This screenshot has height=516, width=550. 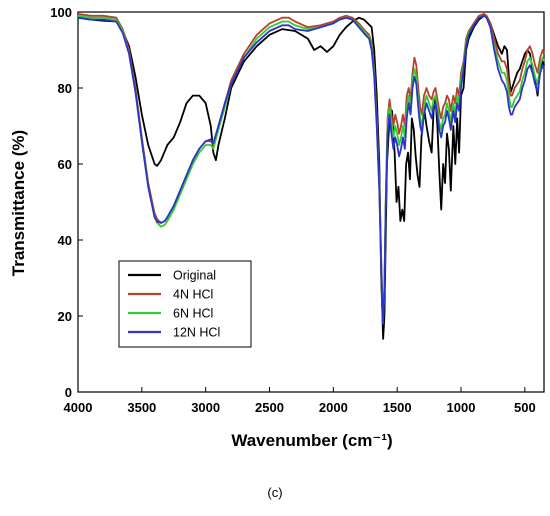 I want to click on x-tick-label: 3500, so click(x=141, y=407).